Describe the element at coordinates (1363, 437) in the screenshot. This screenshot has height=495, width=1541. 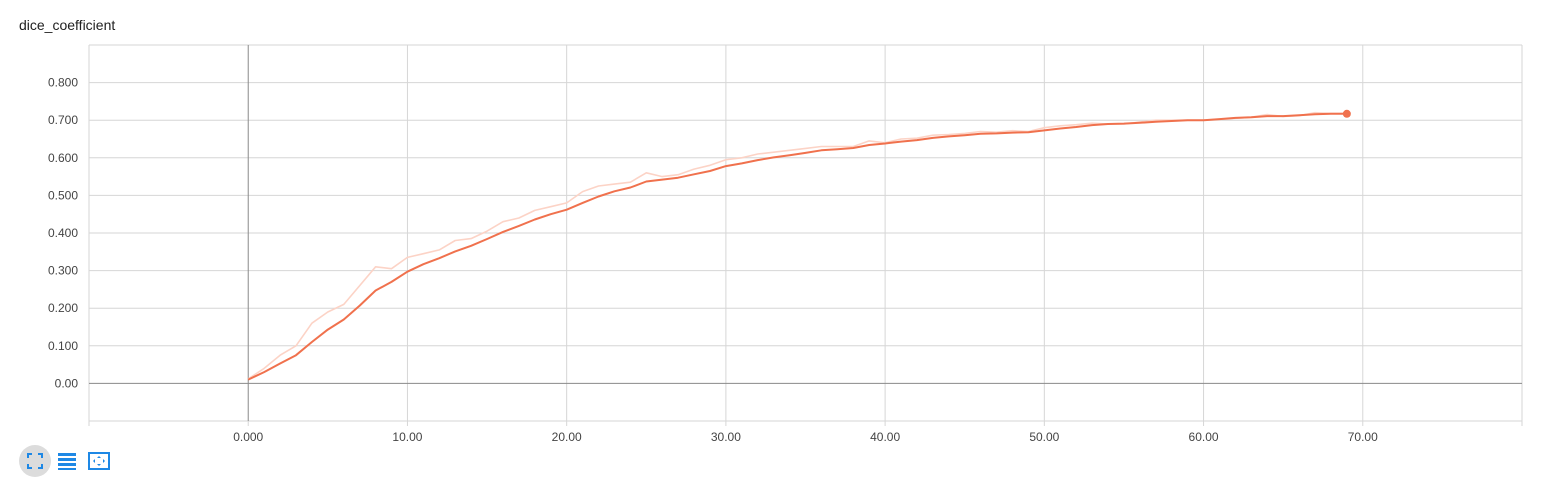
I see `x-tick-label: 70.00` at that location.